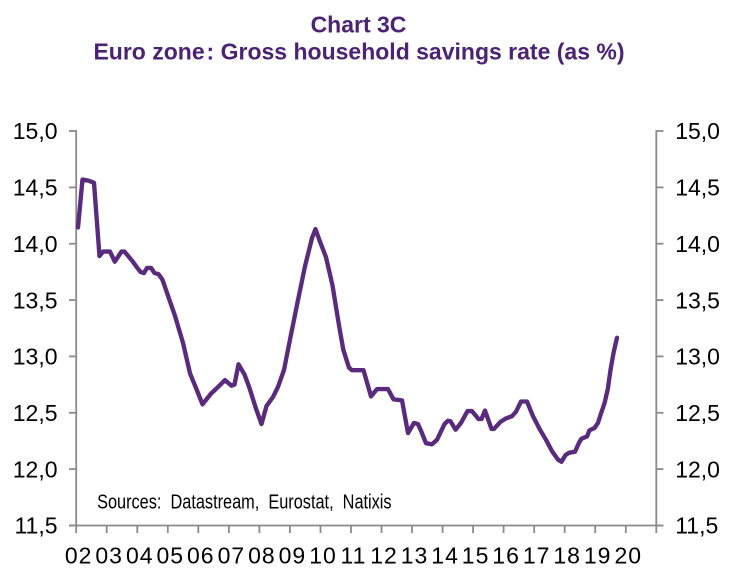 The width and height of the screenshot is (742, 587). What do you see at coordinates (359, 25) in the screenshot?
I see `svg-text: Chart 3C` at bounding box center [359, 25].